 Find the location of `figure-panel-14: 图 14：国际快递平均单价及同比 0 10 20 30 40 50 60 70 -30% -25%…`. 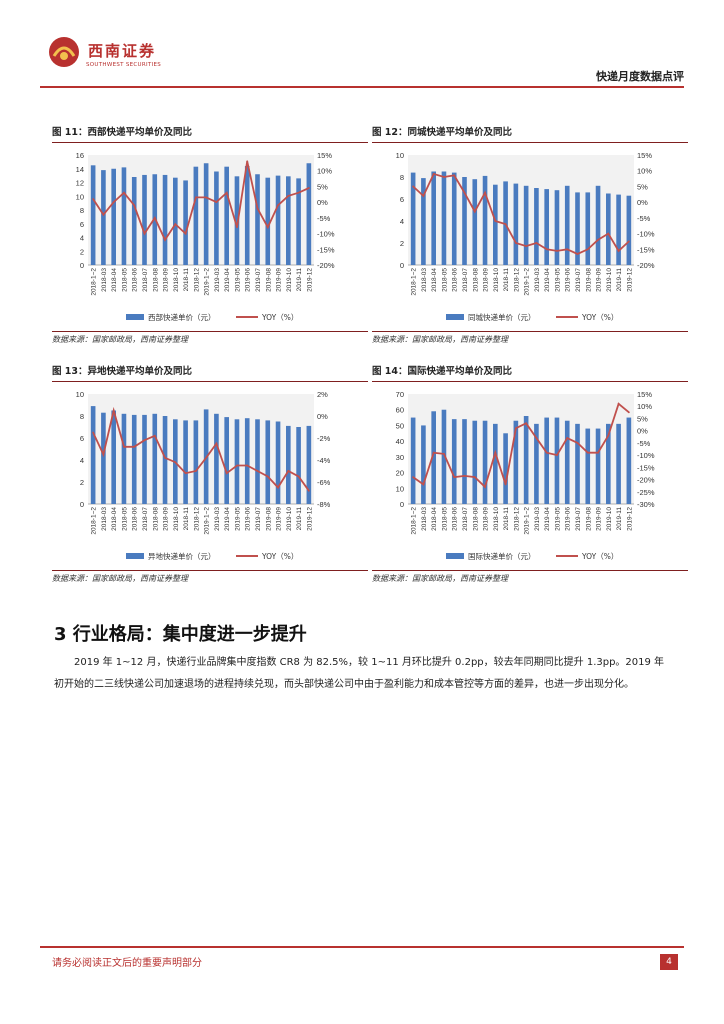

figure-panel-14: 图 14：国际快递平均单价及同比 0 10 20 30 40 50 60 70 -30% -25%… is located at coordinates (530, 477).